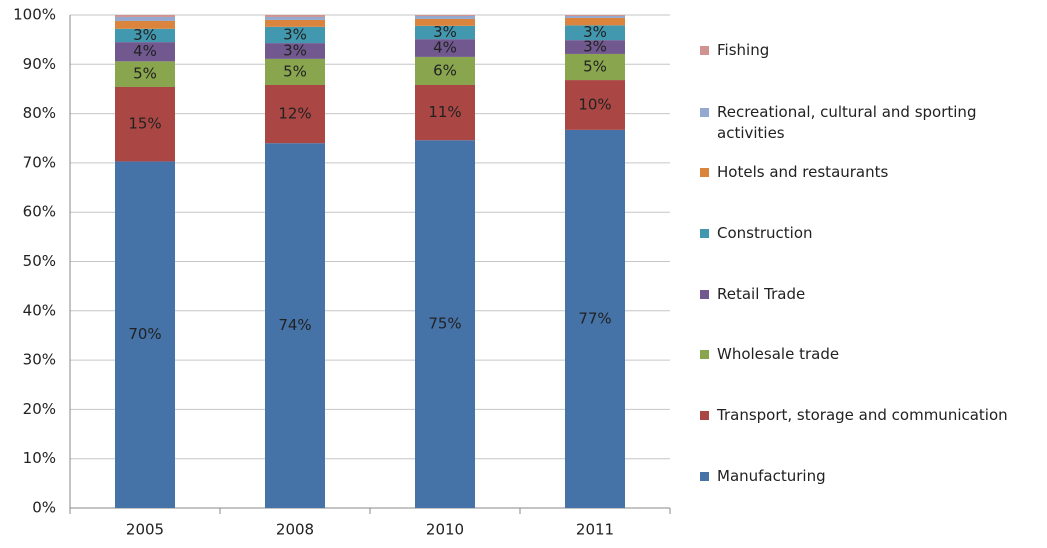 Image resolution: width=1047 pixels, height=548 pixels. Describe the element at coordinates (39, 409) in the screenshot. I see `y-tick-label: 20%` at that location.